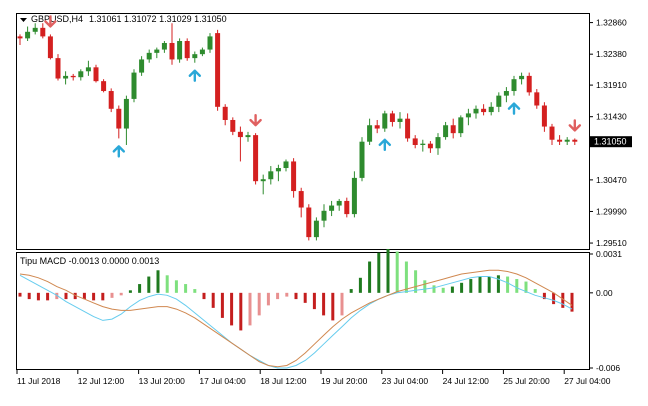 The width and height of the screenshot is (648, 406). I want to click on price-label: 1.32860, so click(611, 23).